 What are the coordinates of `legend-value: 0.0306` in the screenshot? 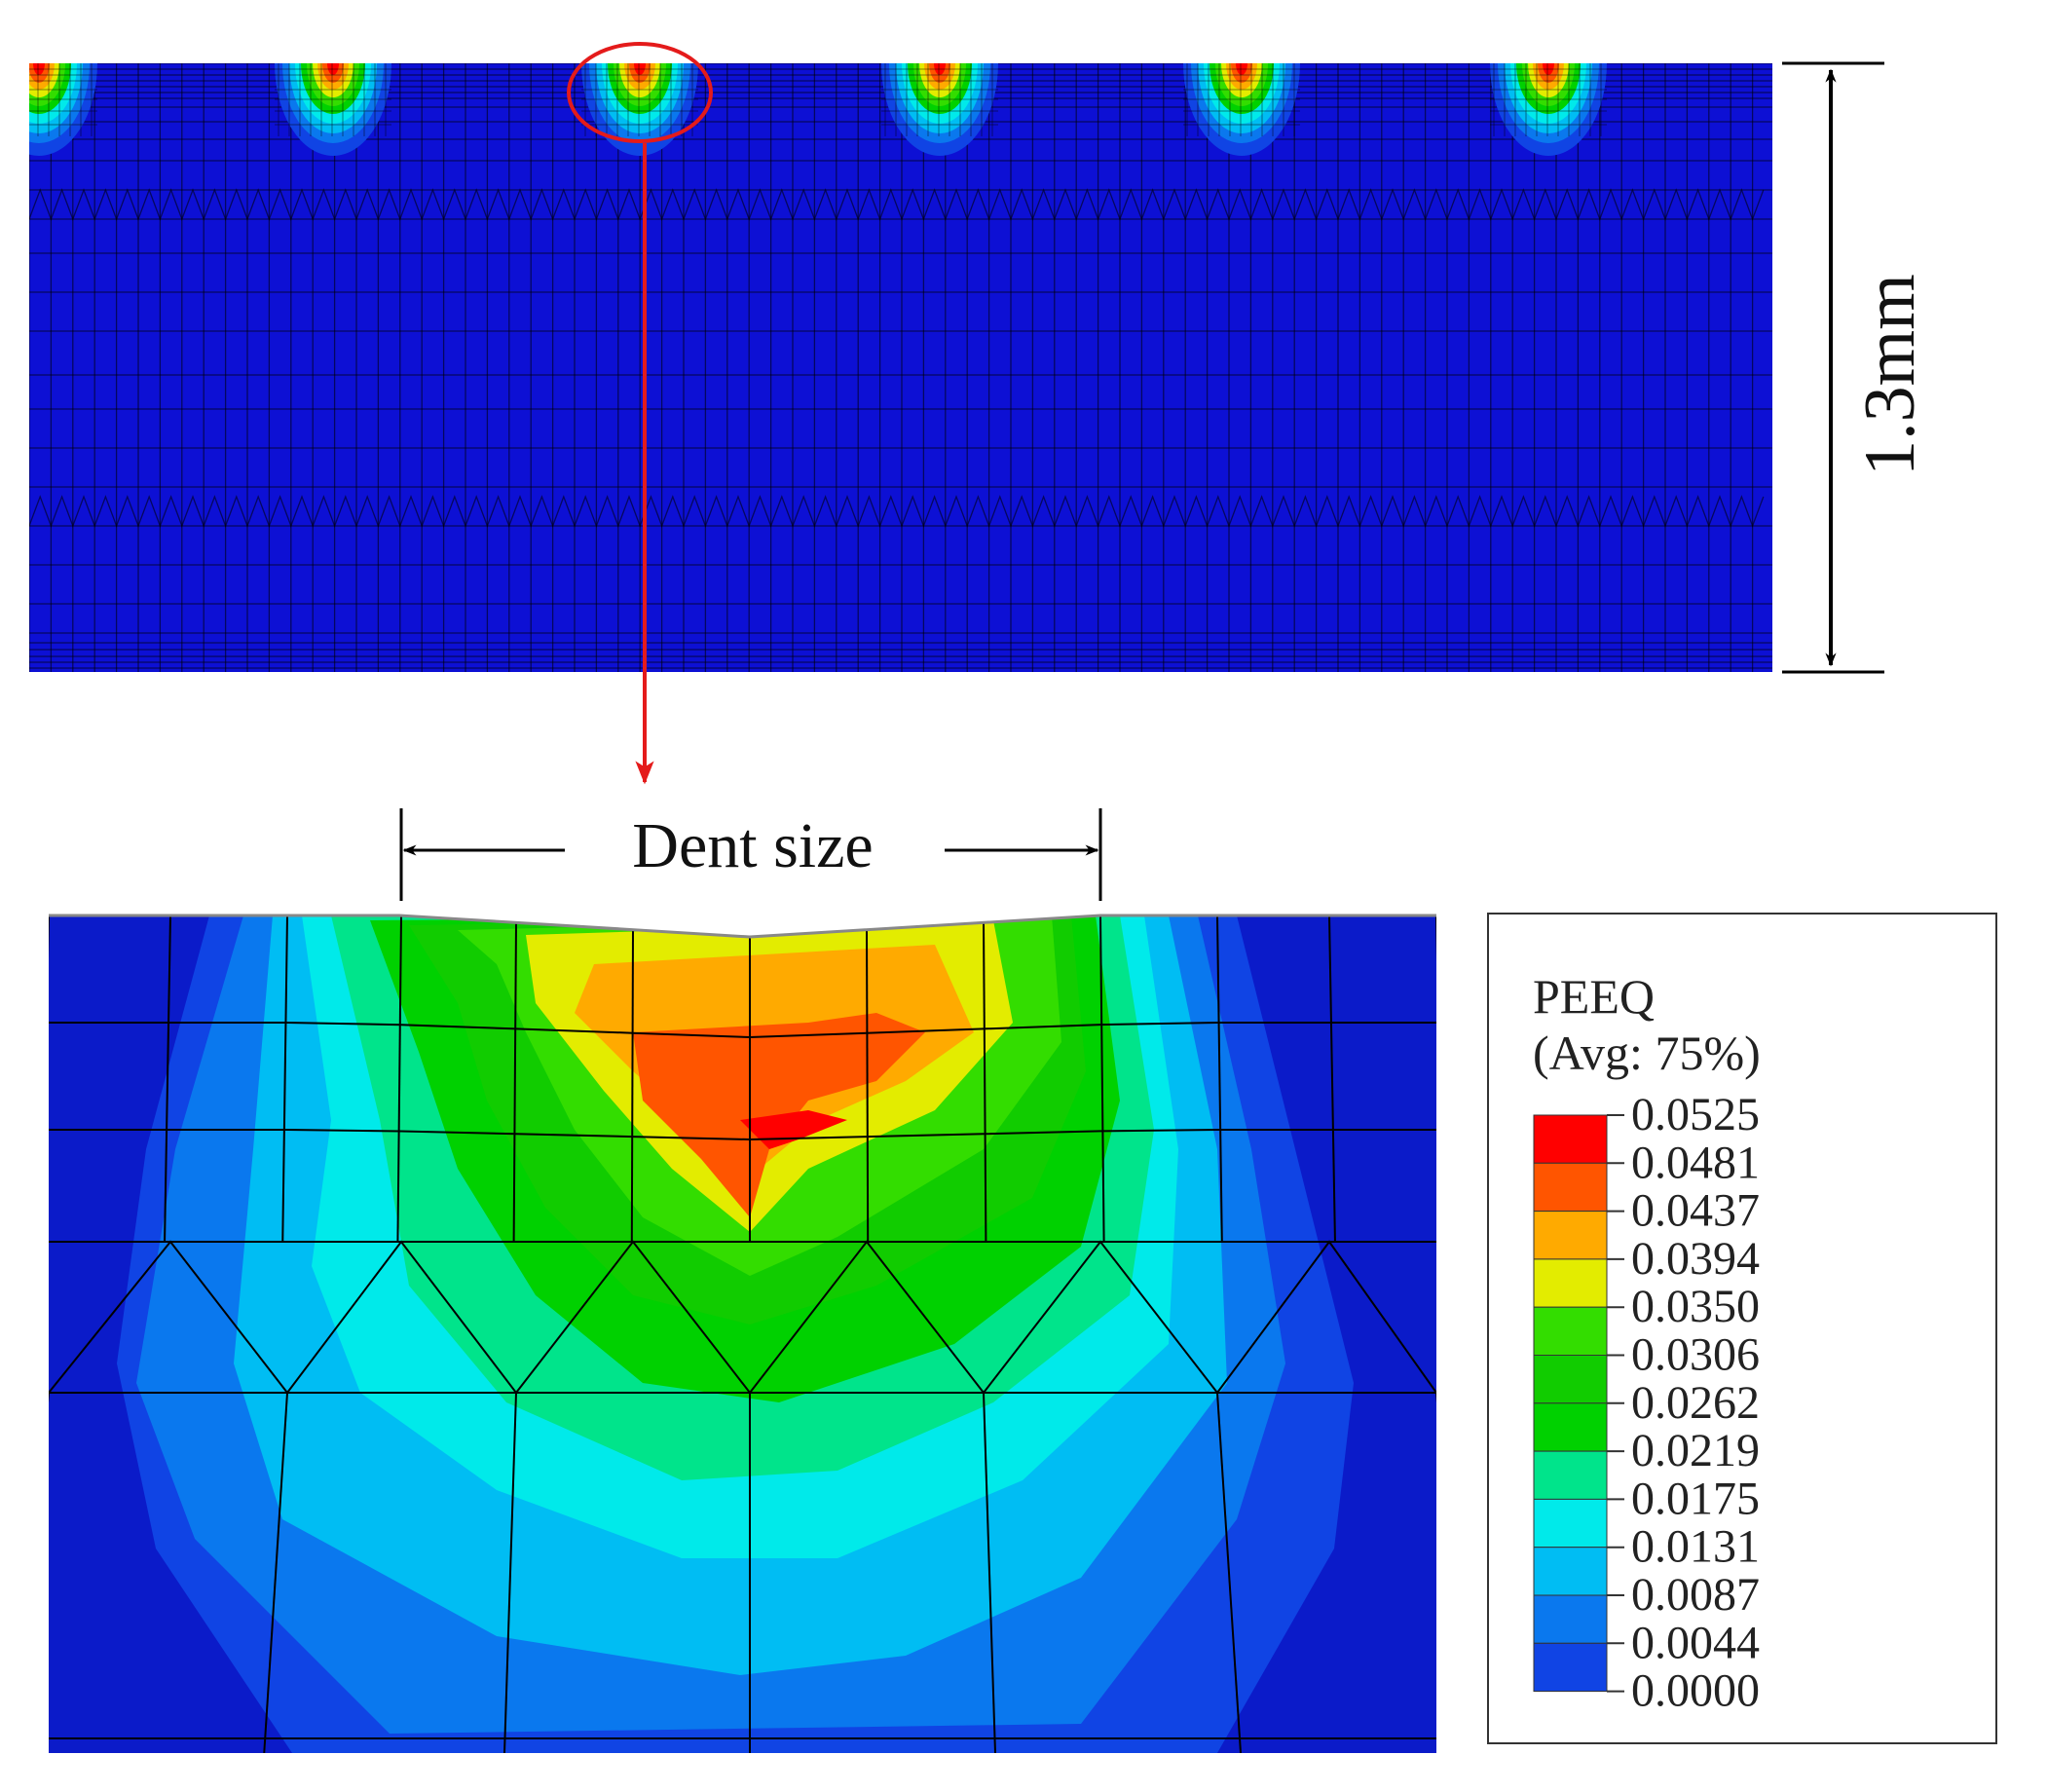 It's located at (1695, 1355).